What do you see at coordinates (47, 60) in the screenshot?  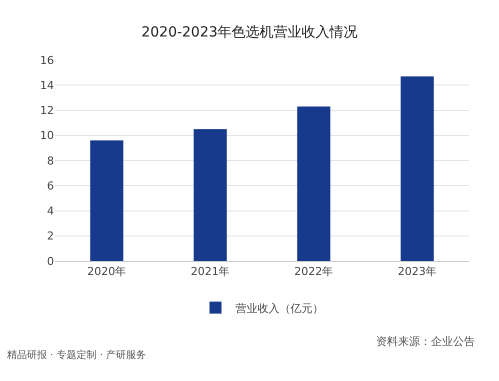 I see `y-tick-label: 16` at bounding box center [47, 60].